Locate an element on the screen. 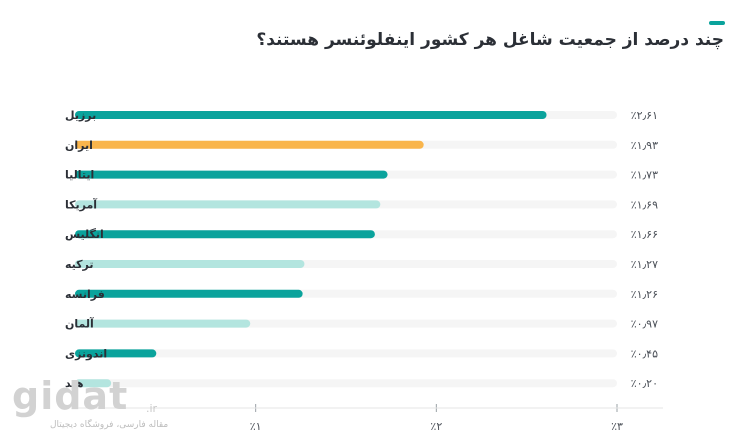 The image size is (740, 448). category-label: فرانسه is located at coordinates (85, 294).